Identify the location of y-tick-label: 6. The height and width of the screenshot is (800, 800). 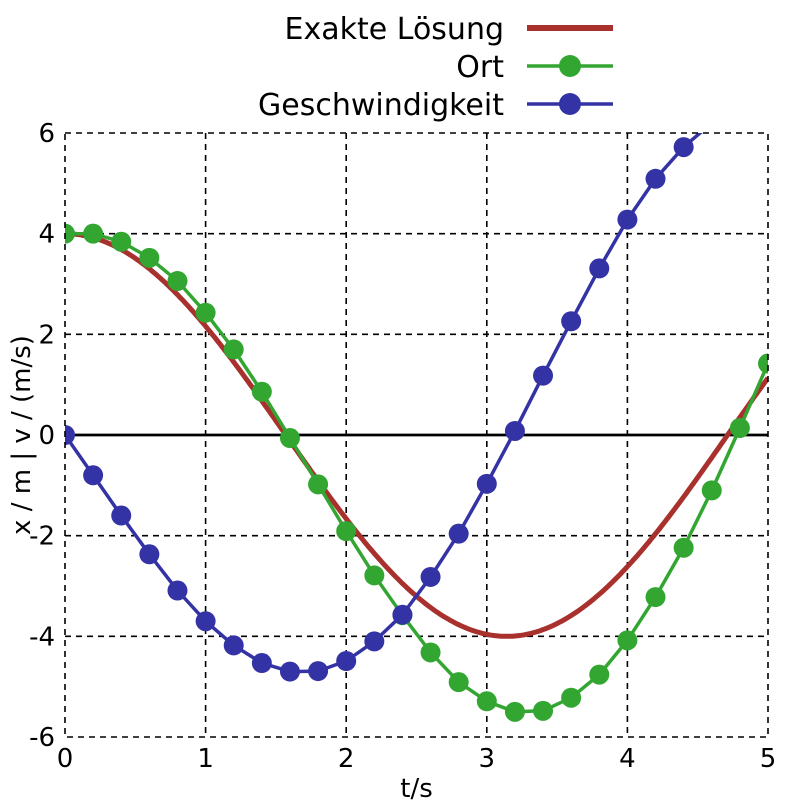
(46, 134).